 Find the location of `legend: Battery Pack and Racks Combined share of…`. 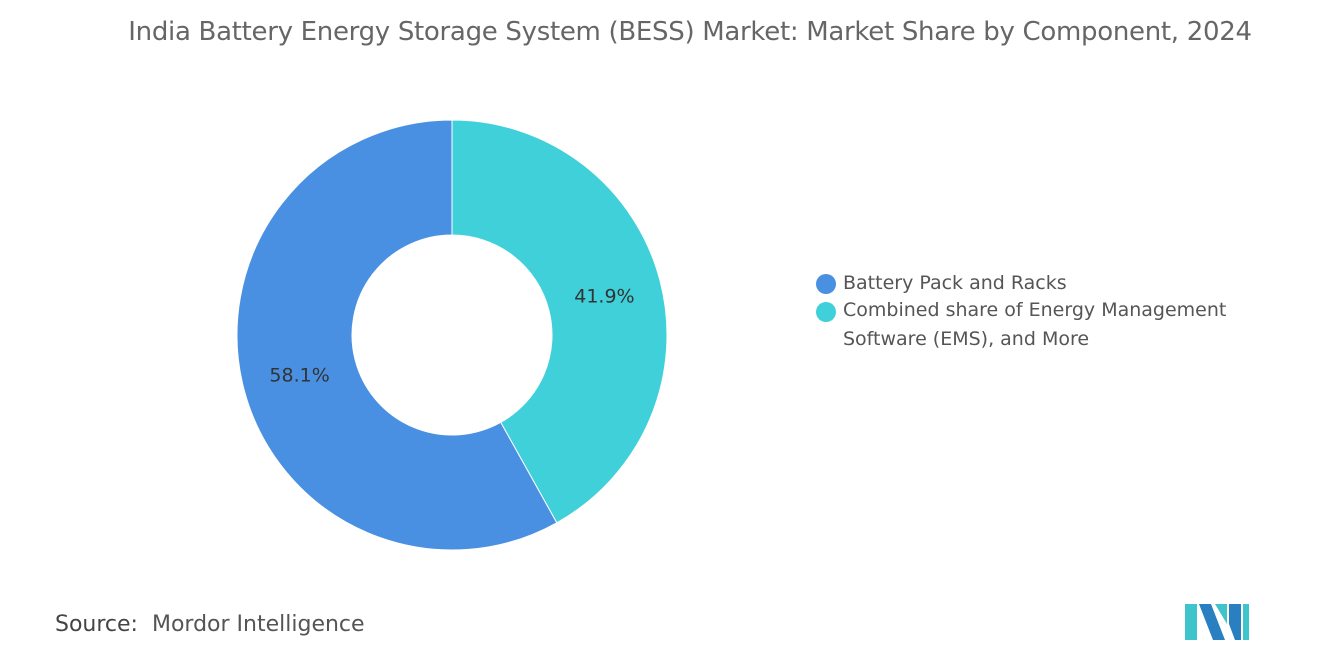

legend: Battery Pack and Racks Combined share of… is located at coordinates (1039, 316).